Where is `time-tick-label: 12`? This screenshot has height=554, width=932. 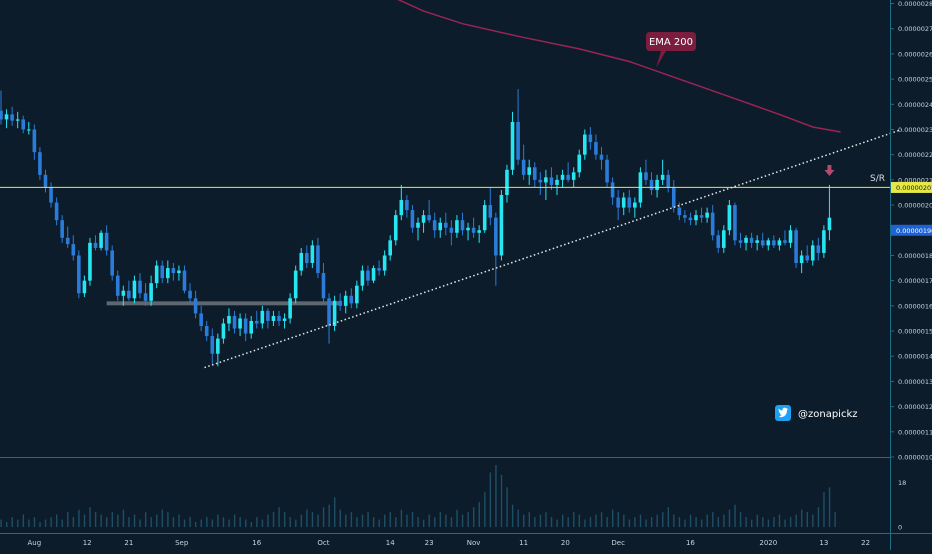
time-tick-label: 12 is located at coordinates (87, 543).